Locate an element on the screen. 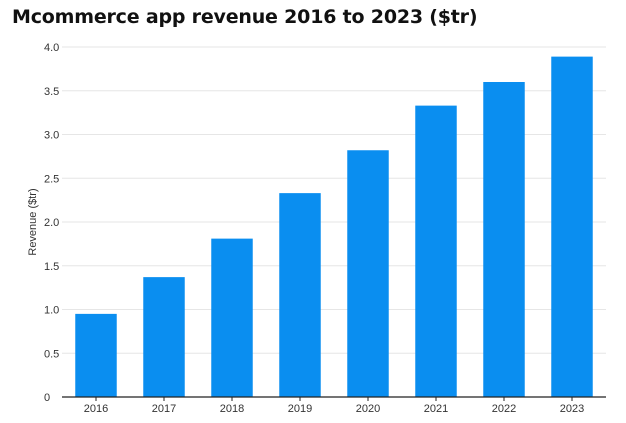 Image resolution: width=626 pixels, height=423 pixels. y-tick-label: 1.0 is located at coordinates (51, 311).